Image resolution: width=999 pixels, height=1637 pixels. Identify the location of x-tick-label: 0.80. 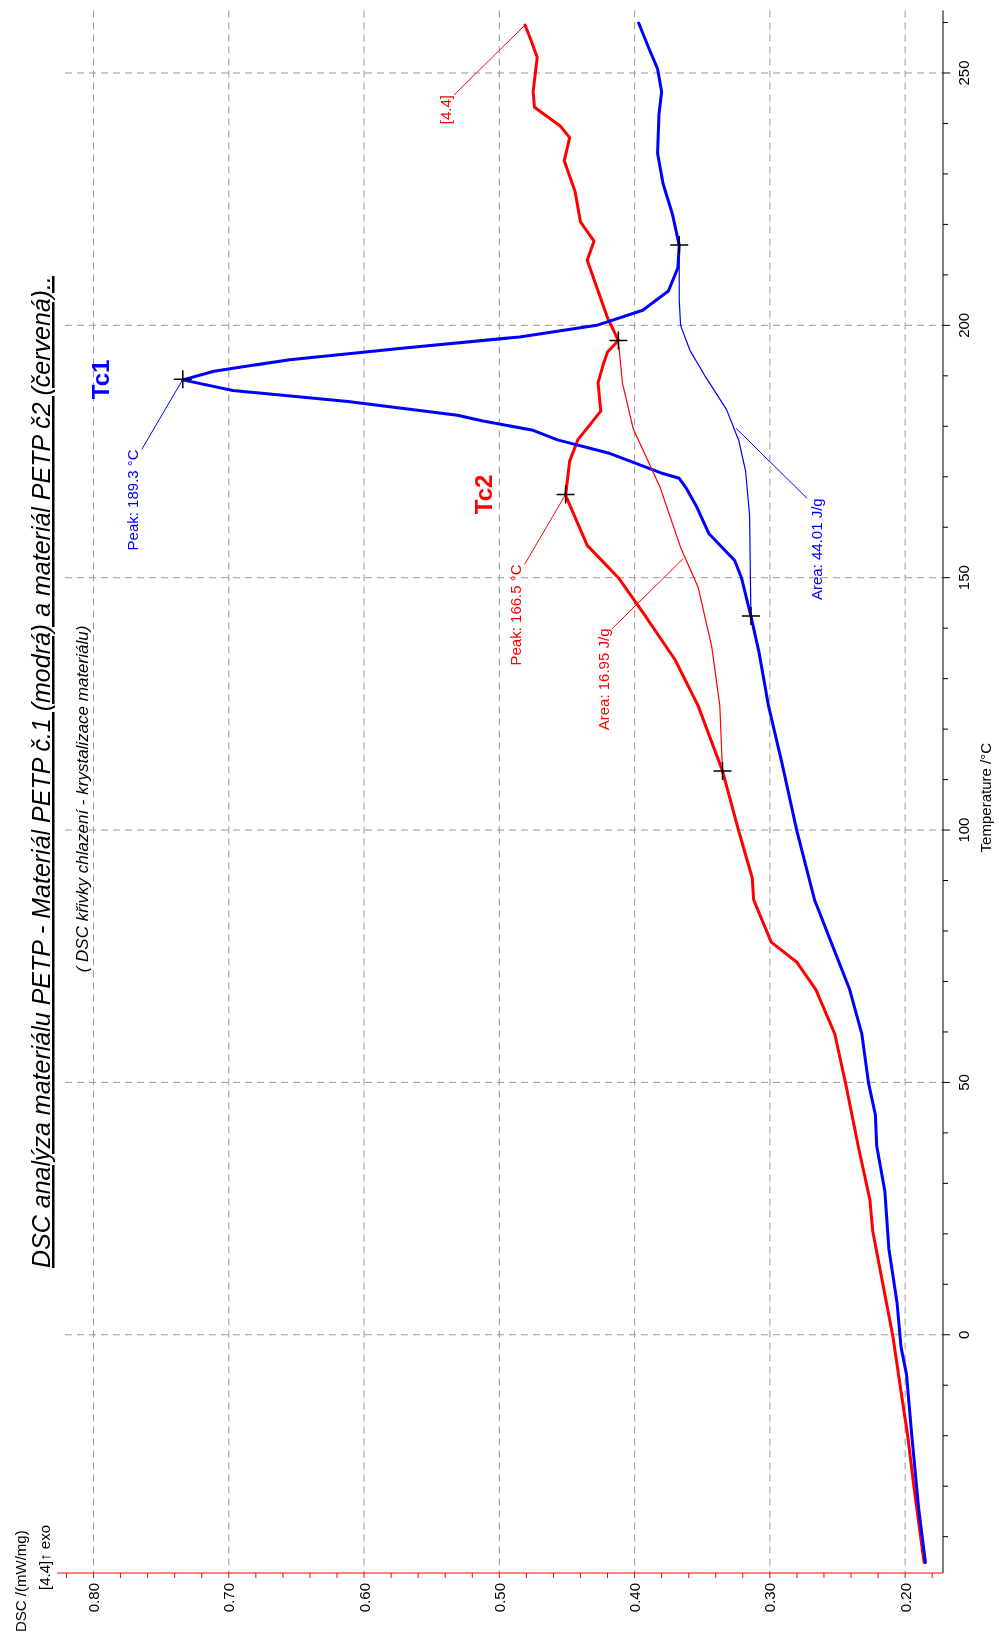
(94, 1598).